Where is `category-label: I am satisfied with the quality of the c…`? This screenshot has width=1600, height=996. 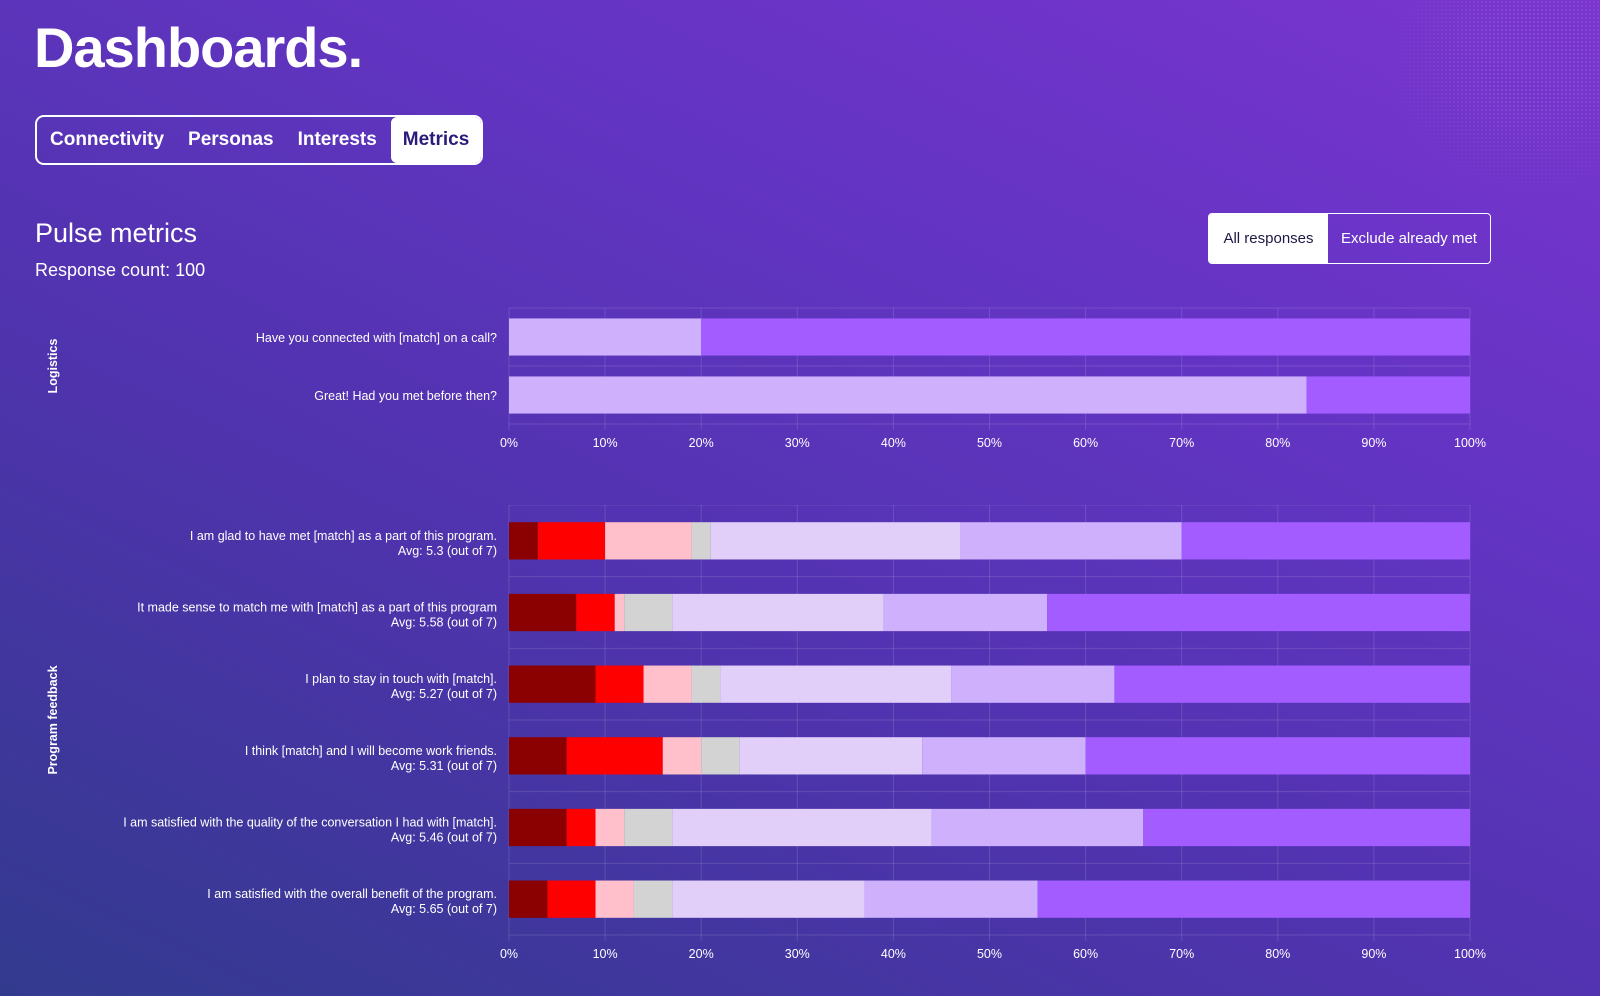 category-label: I am satisfied with the quality of the c… is located at coordinates (310, 823).